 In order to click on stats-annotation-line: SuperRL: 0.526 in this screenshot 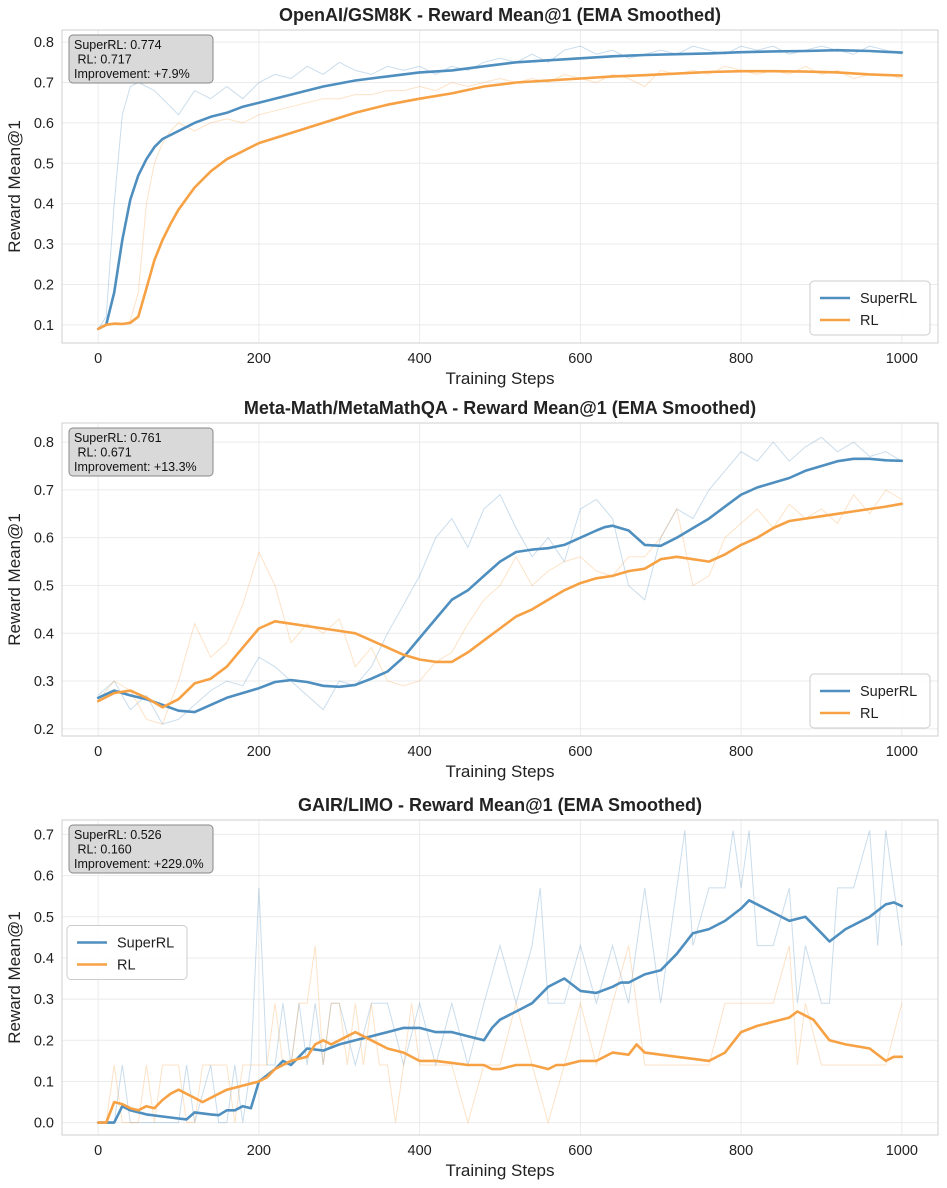, I will do `click(118, 835)`.